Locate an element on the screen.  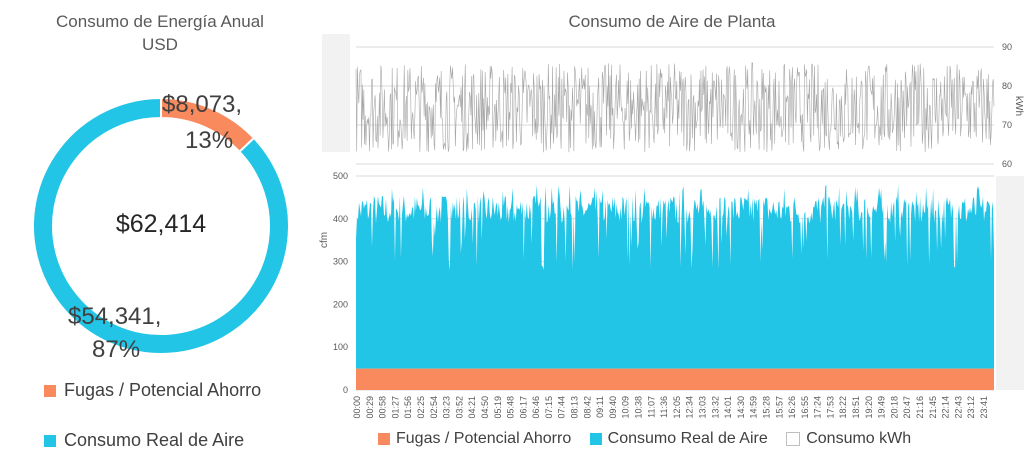
time-tick-label: 15:28 is located at coordinates (767, 407).